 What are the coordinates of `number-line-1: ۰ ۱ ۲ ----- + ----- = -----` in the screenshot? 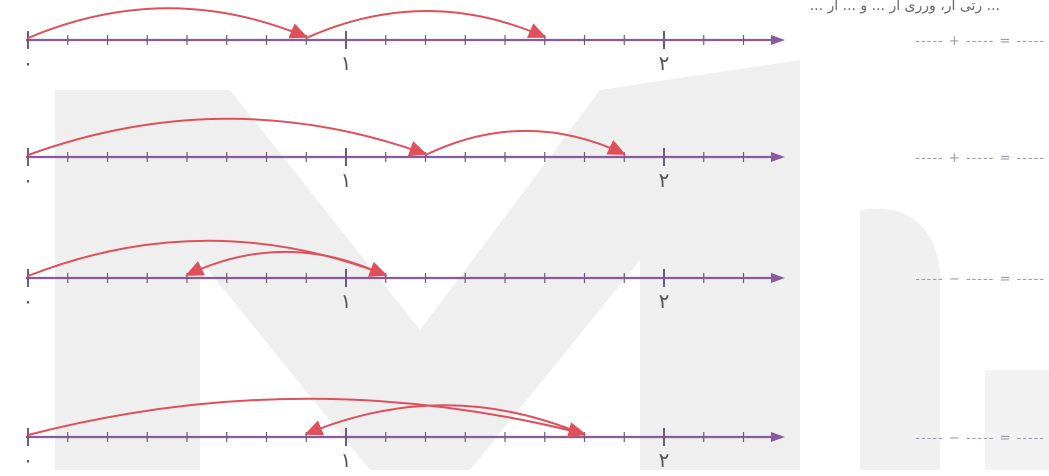 It's located at (534, 41).